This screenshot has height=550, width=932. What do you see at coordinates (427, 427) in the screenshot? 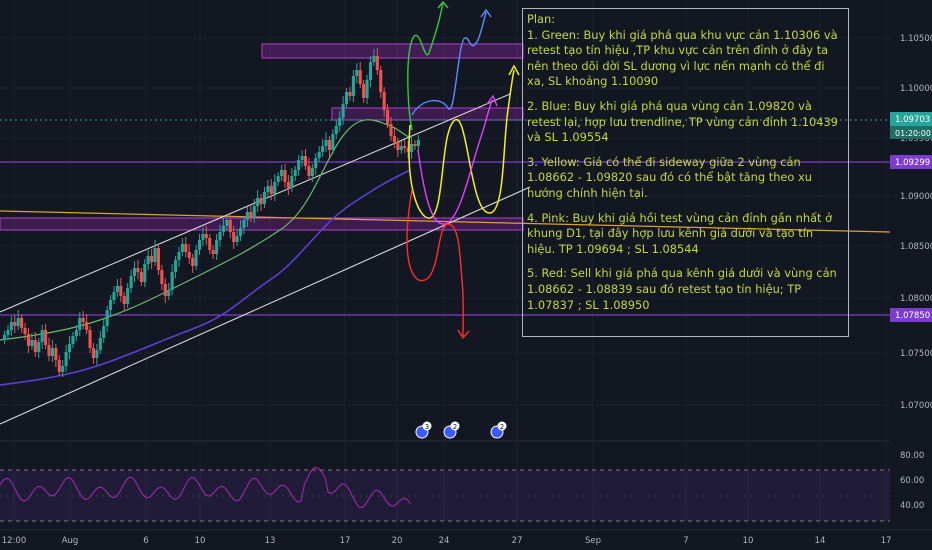
I see `event-marker-count: 3` at bounding box center [427, 427].